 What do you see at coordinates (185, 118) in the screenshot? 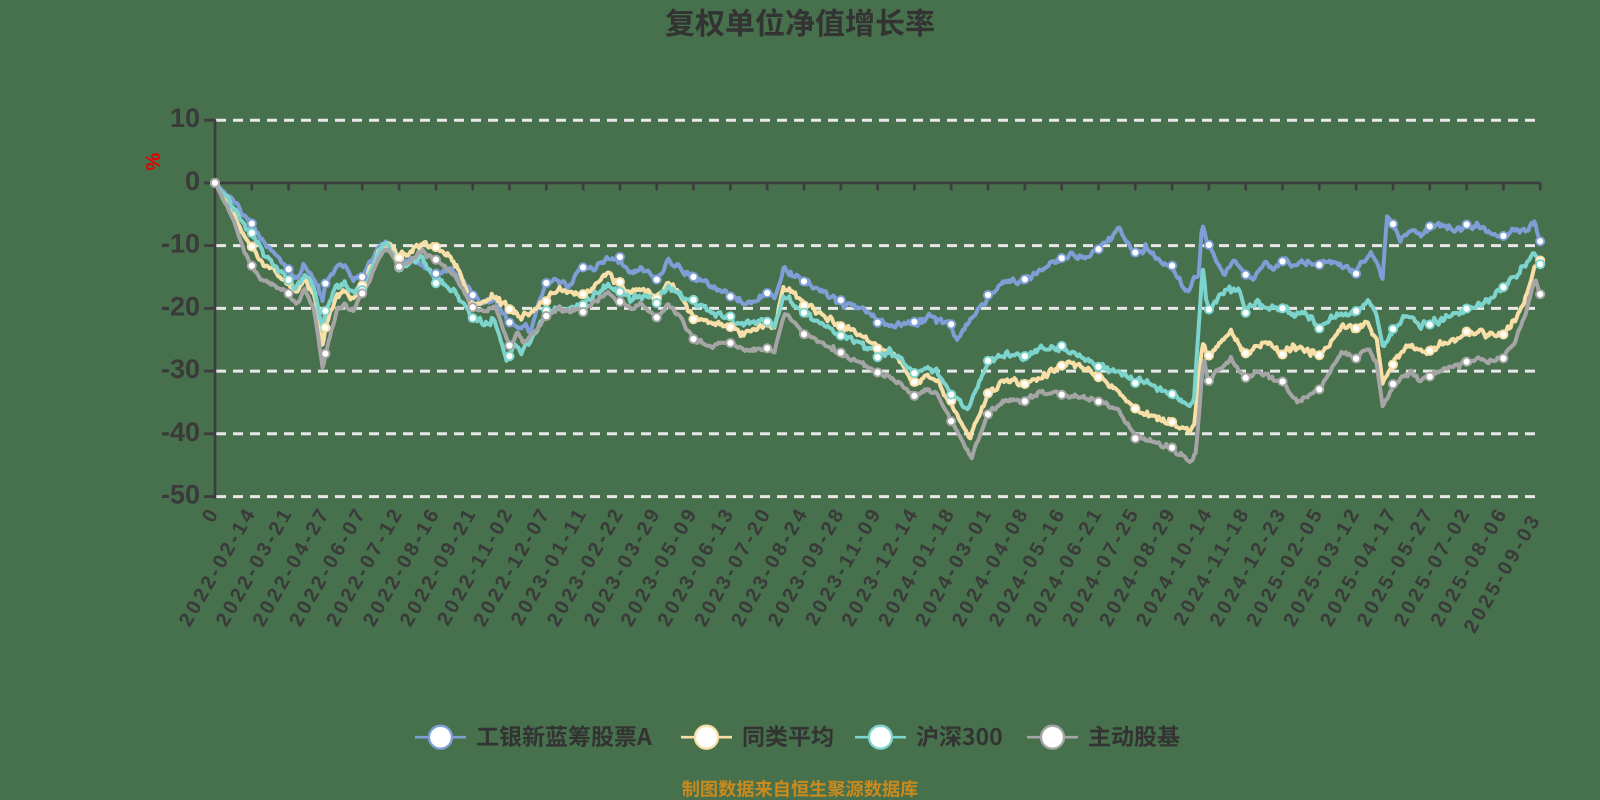
I see `svg-text: 10` at bounding box center [185, 118].